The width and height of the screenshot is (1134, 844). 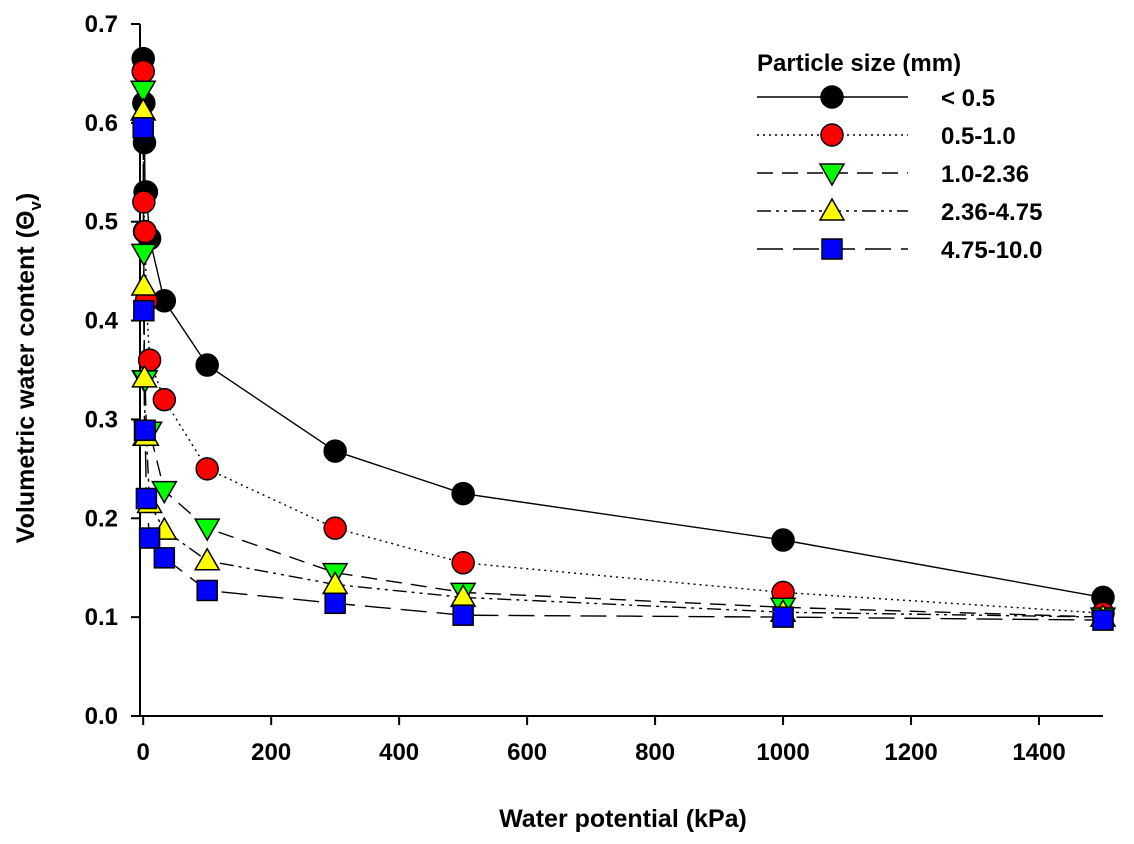 I want to click on y-tick-label: 0.0, so click(x=101, y=716).